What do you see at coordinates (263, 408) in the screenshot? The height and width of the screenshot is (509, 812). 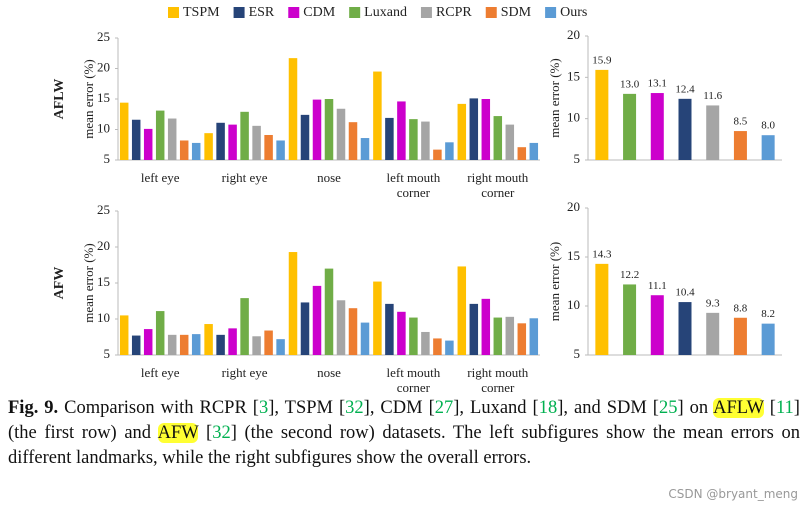 I see `caption-ref: 3` at bounding box center [263, 408].